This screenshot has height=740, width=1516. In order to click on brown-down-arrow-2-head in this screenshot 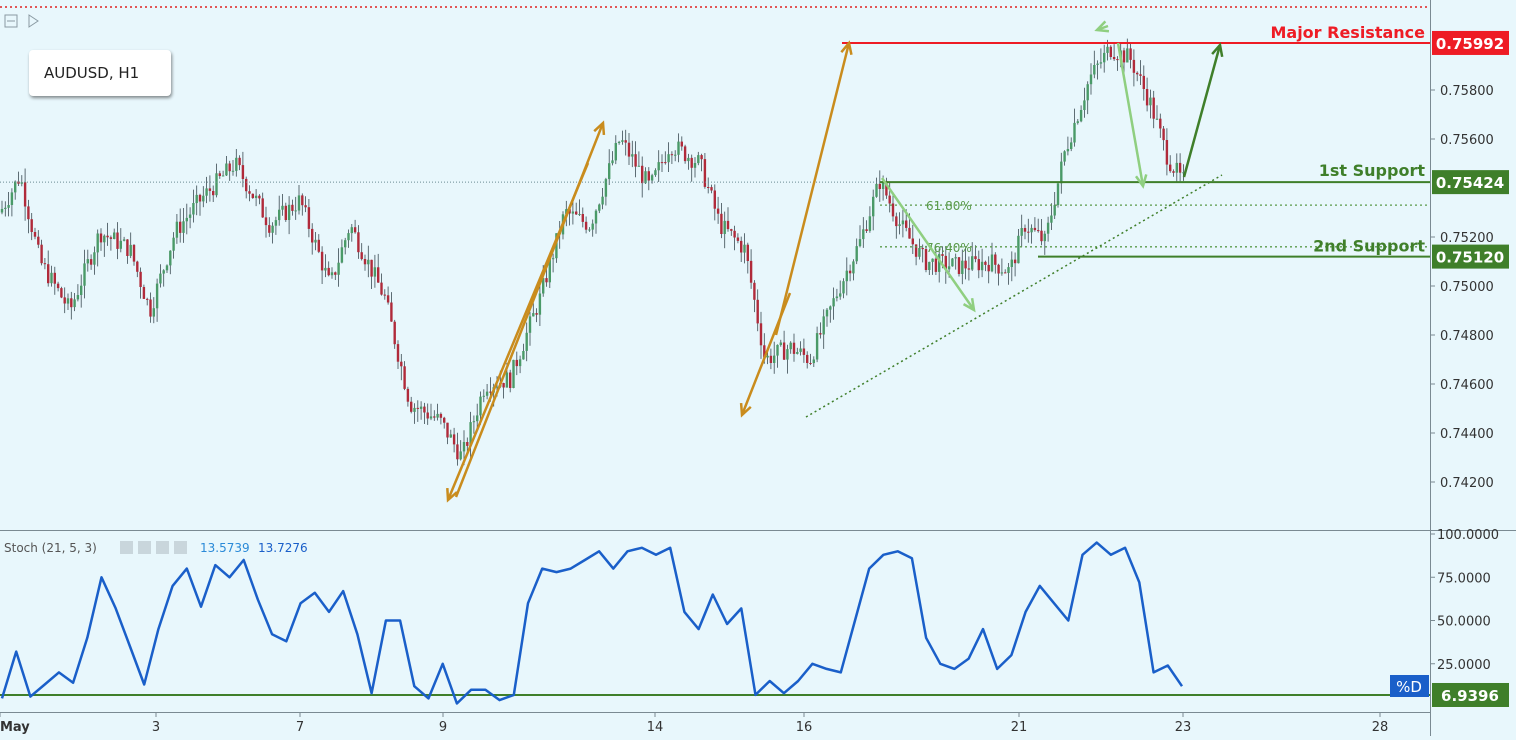, I will do `click(745, 410)`.